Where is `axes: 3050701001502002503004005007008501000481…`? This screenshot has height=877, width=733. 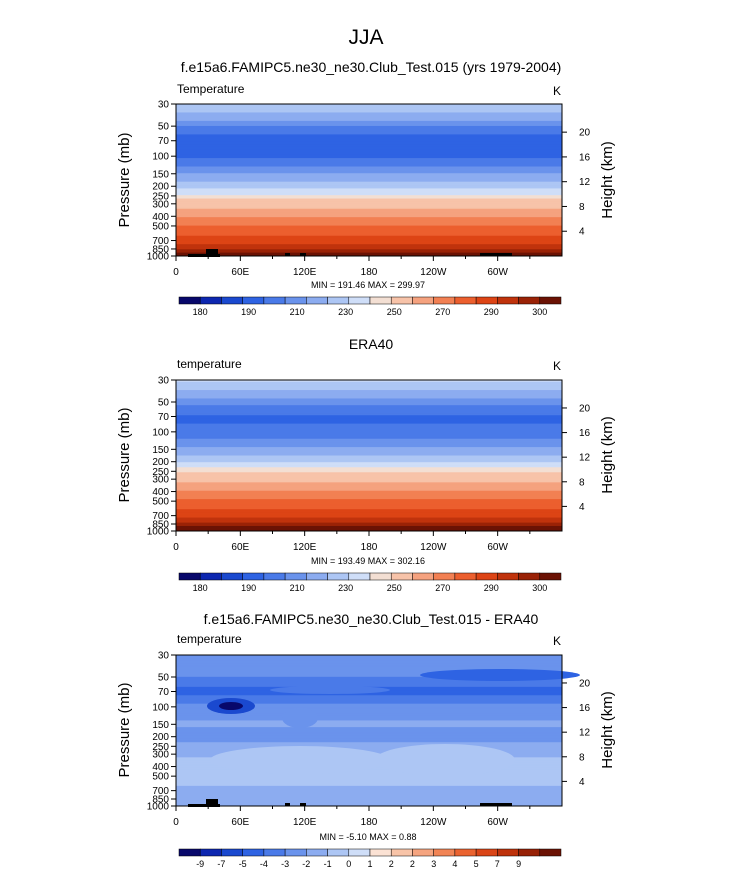
axes: 3050701001502002503004005007008501000481… is located at coordinates (369, 189).